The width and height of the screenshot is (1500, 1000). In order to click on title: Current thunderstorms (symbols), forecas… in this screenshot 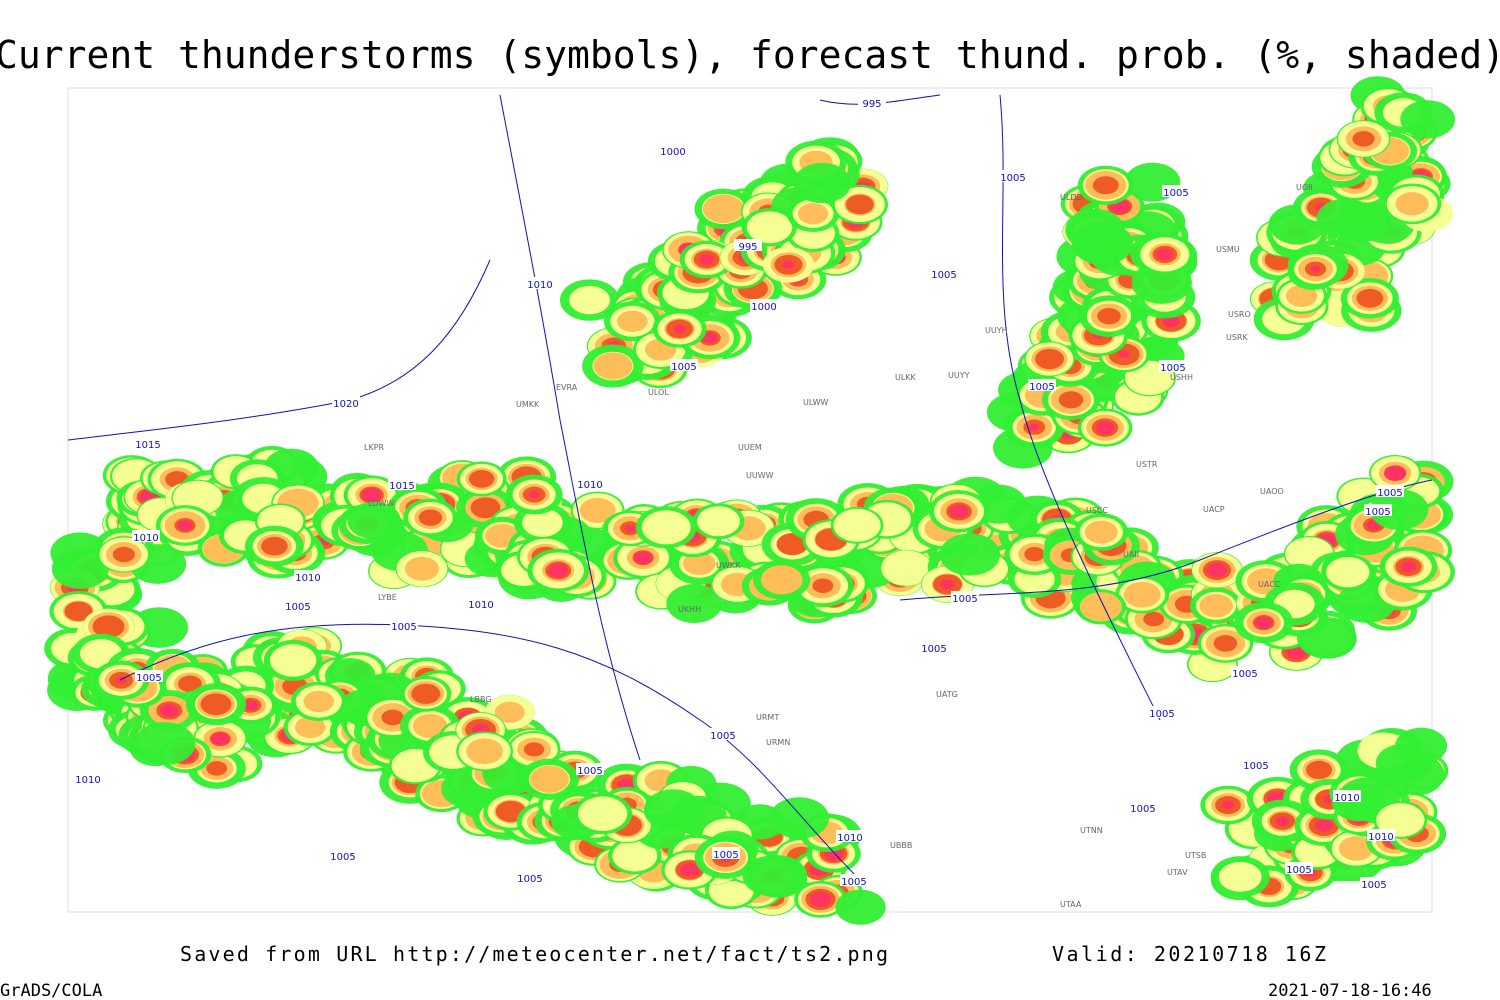, I will do `click(750, 55)`.